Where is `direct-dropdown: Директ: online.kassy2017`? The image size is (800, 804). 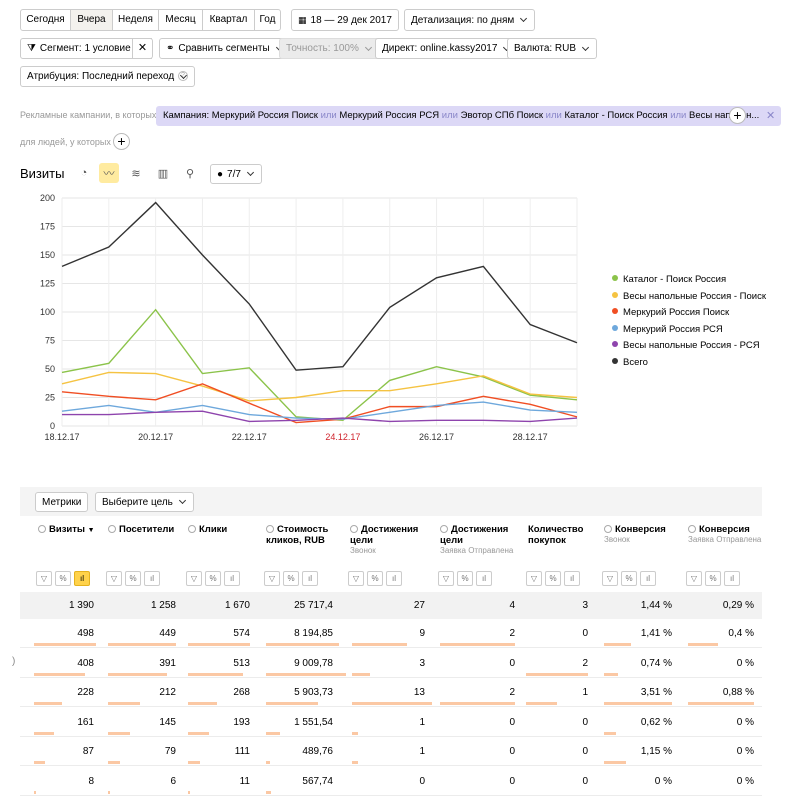
direct-dropdown: Директ: online.kassy2017 is located at coordinates (447, 48).